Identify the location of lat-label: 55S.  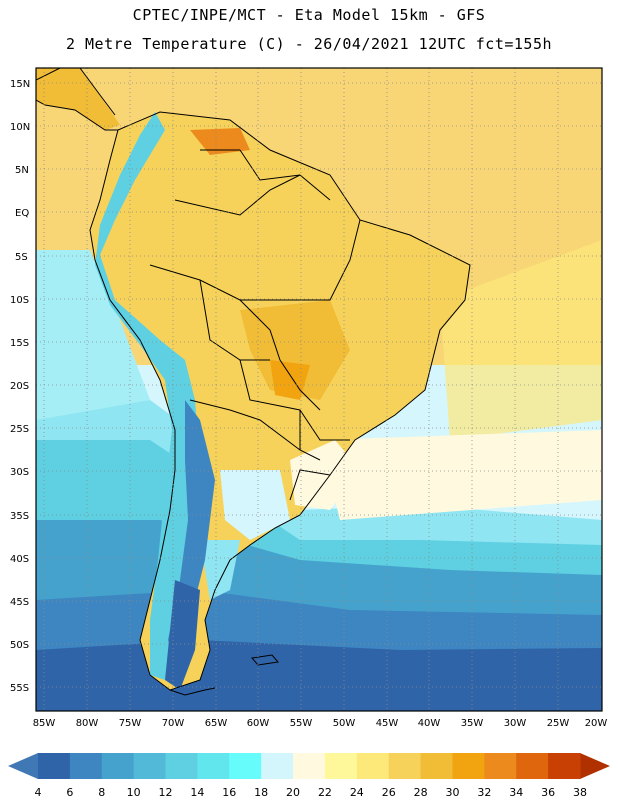
(19, 688).